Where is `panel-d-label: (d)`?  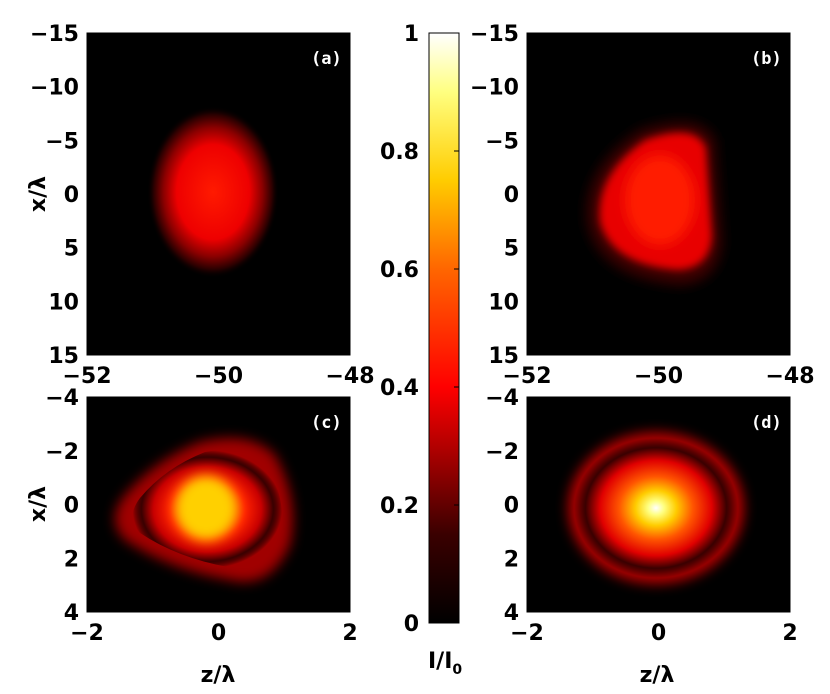 panel-d-label: (d) is located at coordinates (766, 423).